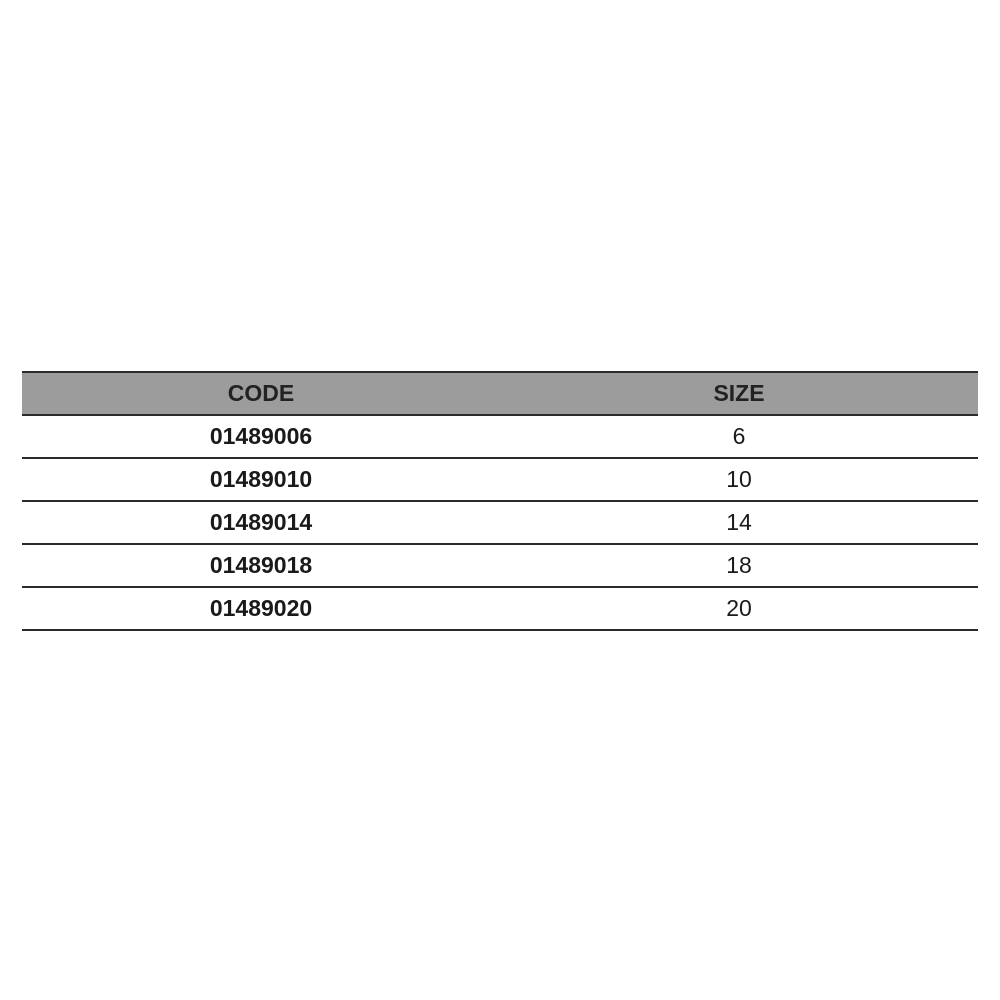 The height and width of the screenshot is (1000, 1000). I want to click on size-cell: 10, so click(739, 480).